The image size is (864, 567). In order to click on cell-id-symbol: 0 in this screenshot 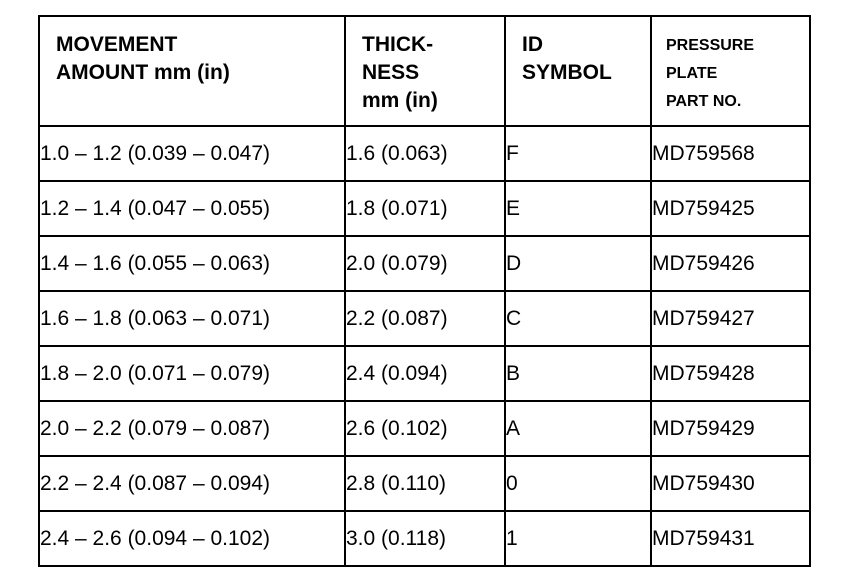, I will do `click(578, 483)`.